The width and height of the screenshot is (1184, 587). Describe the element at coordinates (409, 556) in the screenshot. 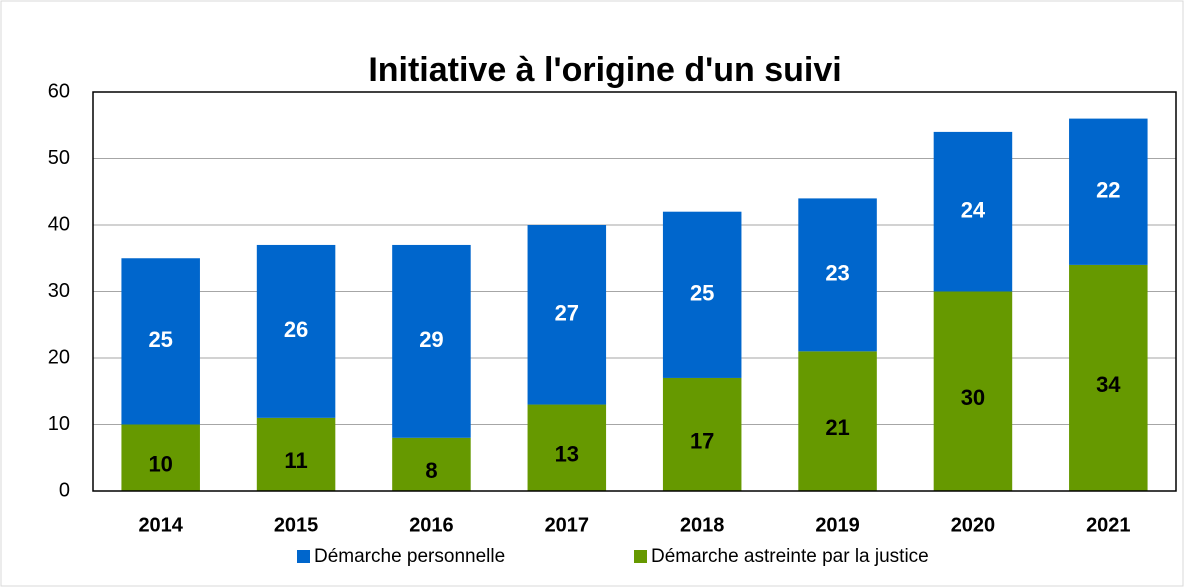

I see `legend-label: Démarche personnelle` at that location.